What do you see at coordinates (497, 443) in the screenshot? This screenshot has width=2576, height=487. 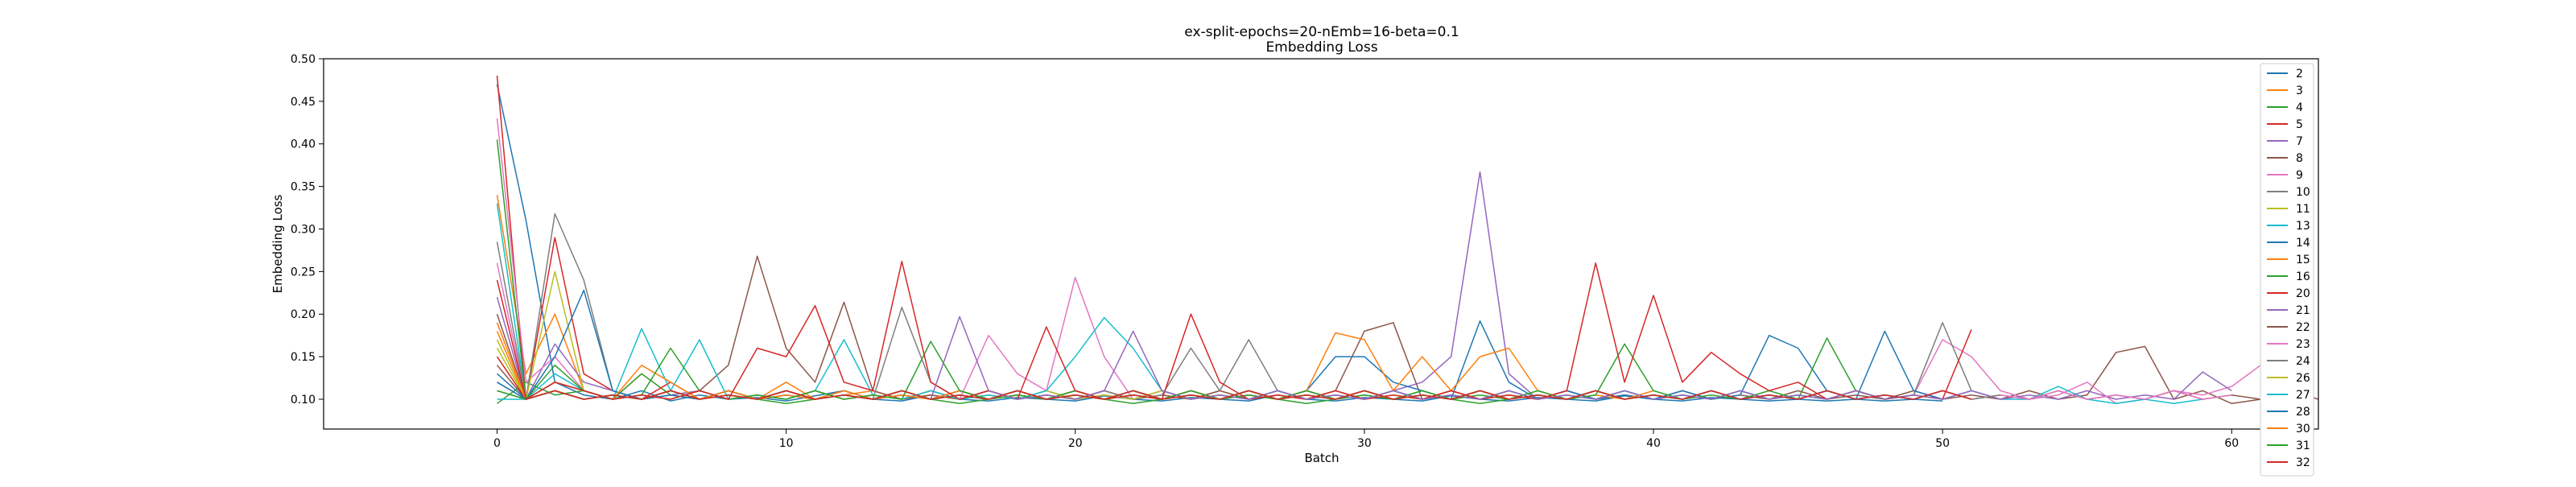 I see `x-tick-label: 0` at bounding box center [497, 443].